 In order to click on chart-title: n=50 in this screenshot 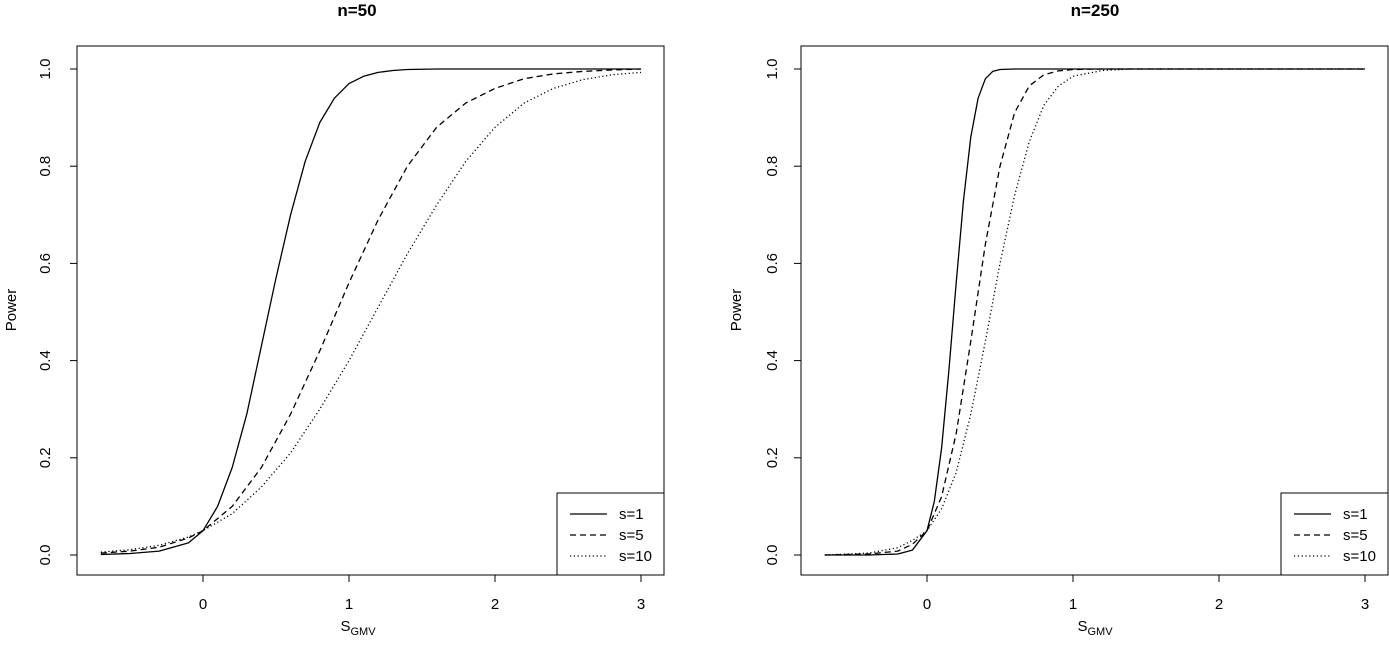, I will do `click(356, 10)`.